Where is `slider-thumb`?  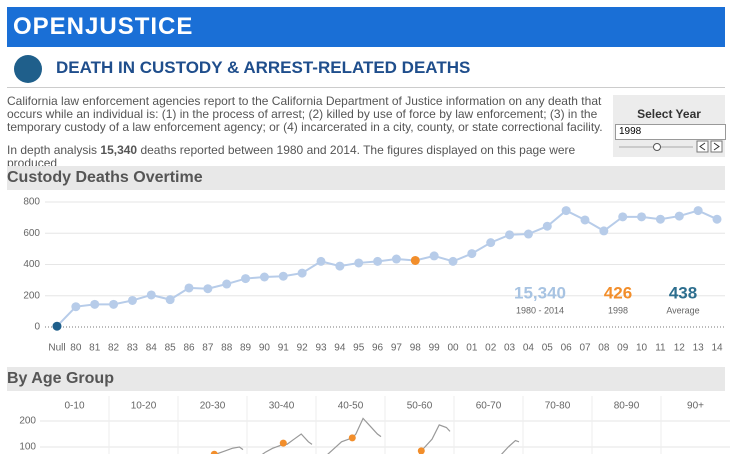
slider-thumb is located at coordinates (657, 147).